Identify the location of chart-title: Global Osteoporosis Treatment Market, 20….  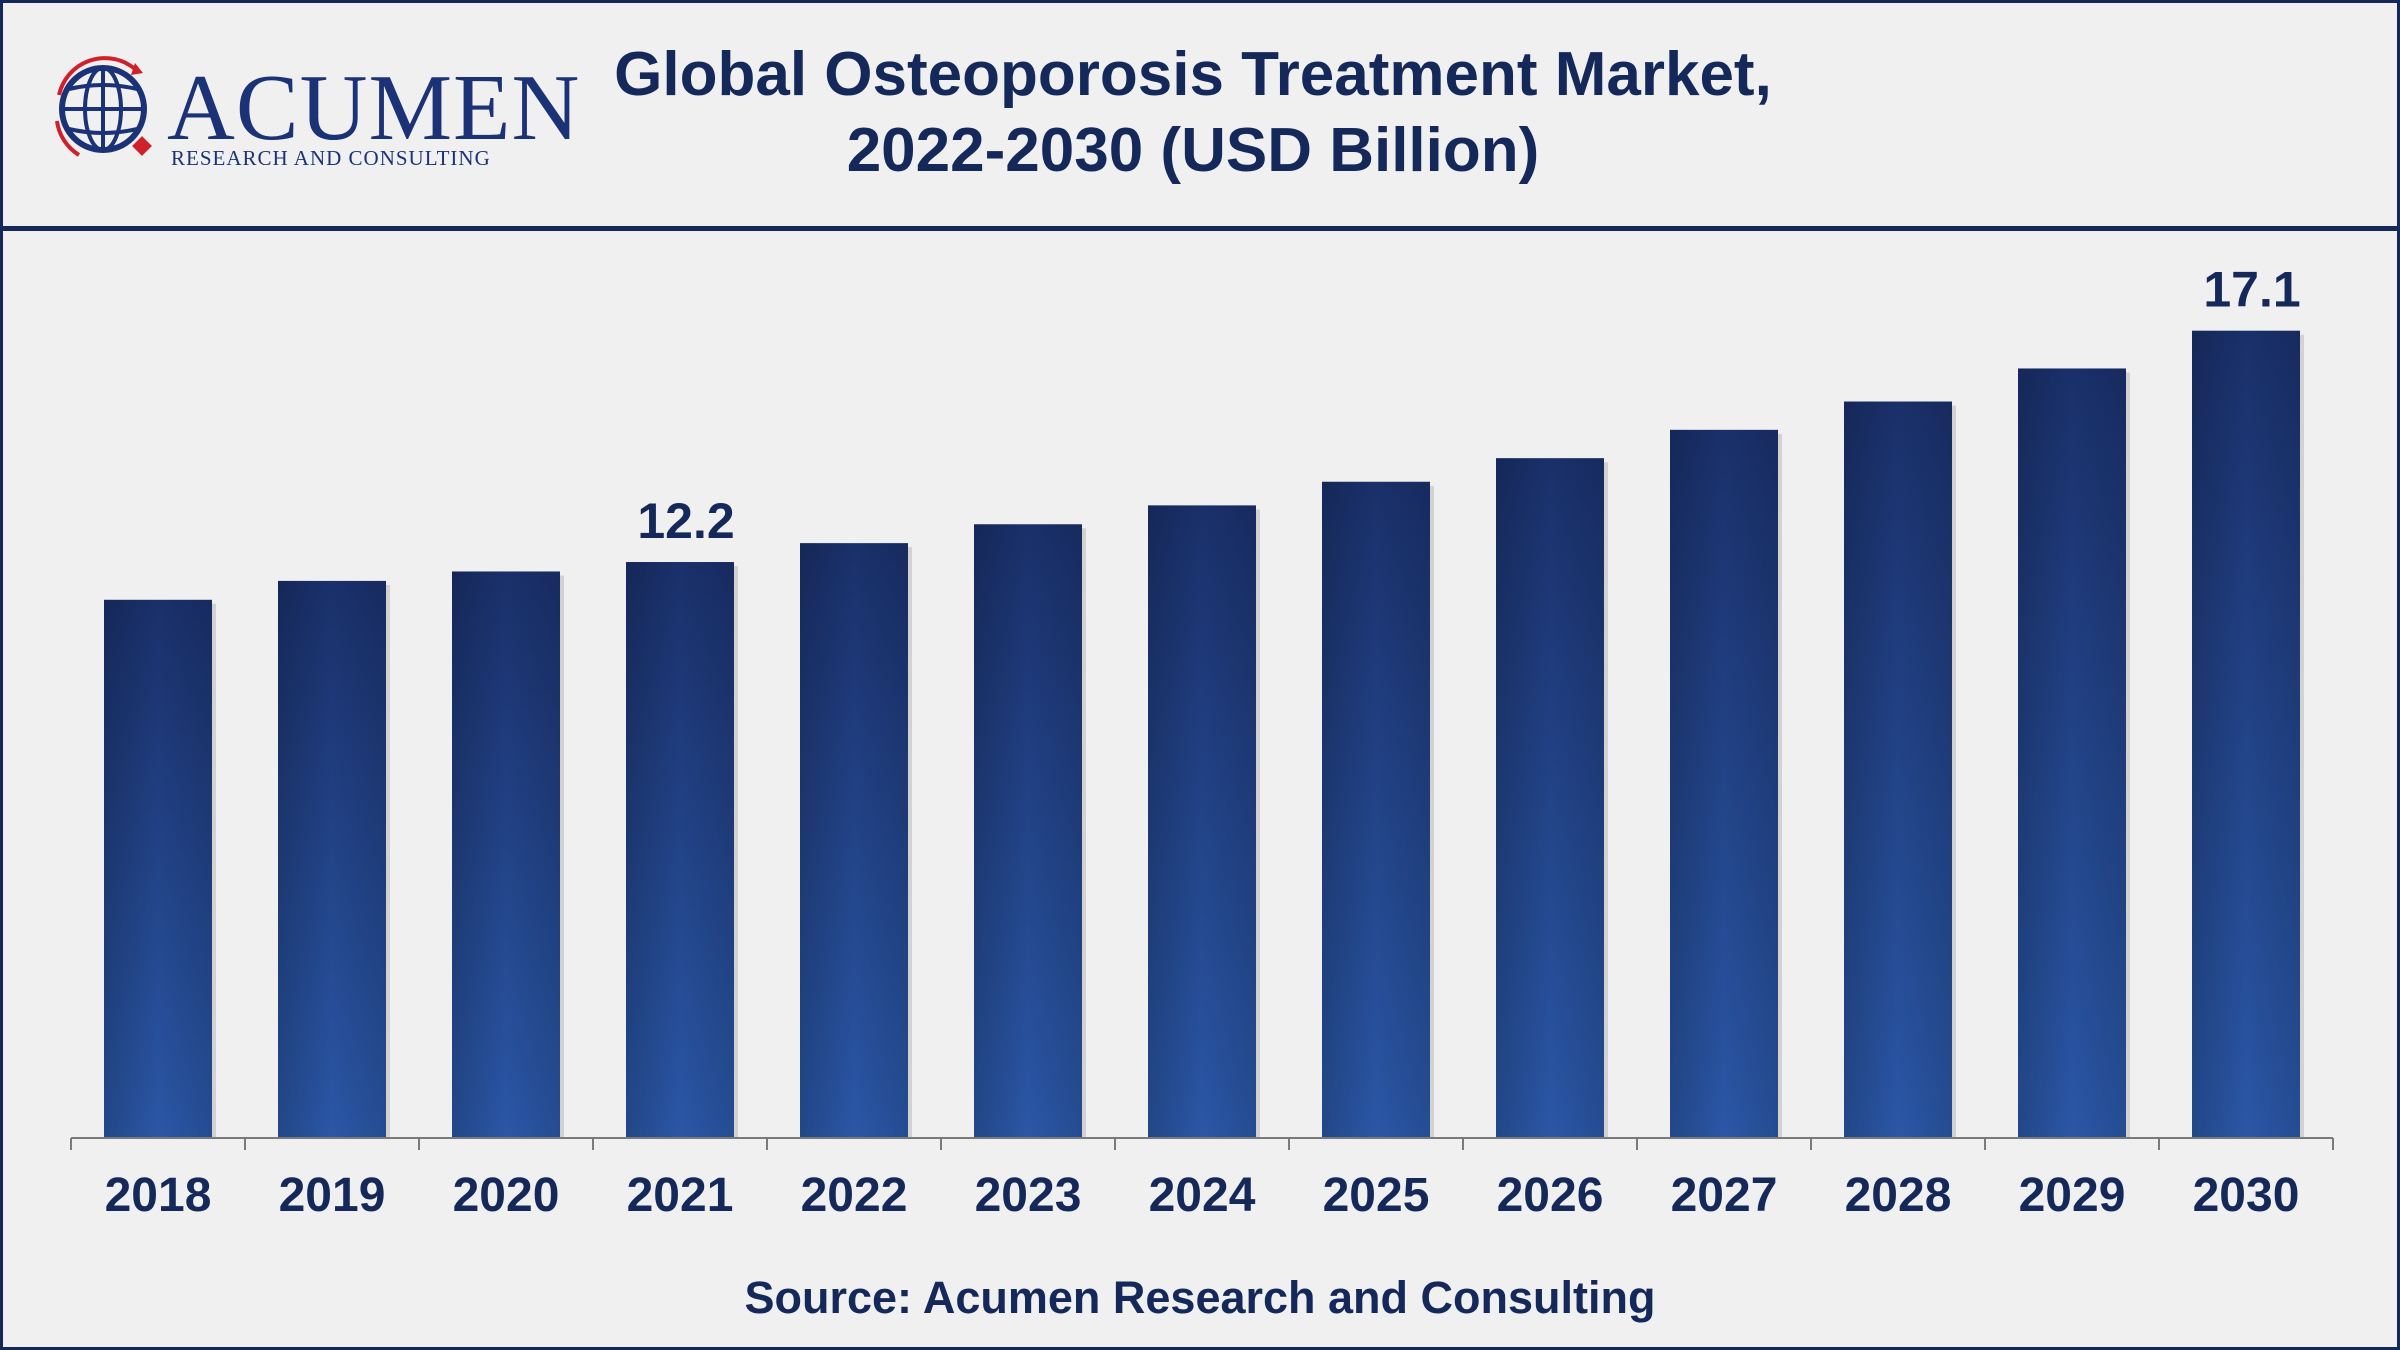
(1193, 113).